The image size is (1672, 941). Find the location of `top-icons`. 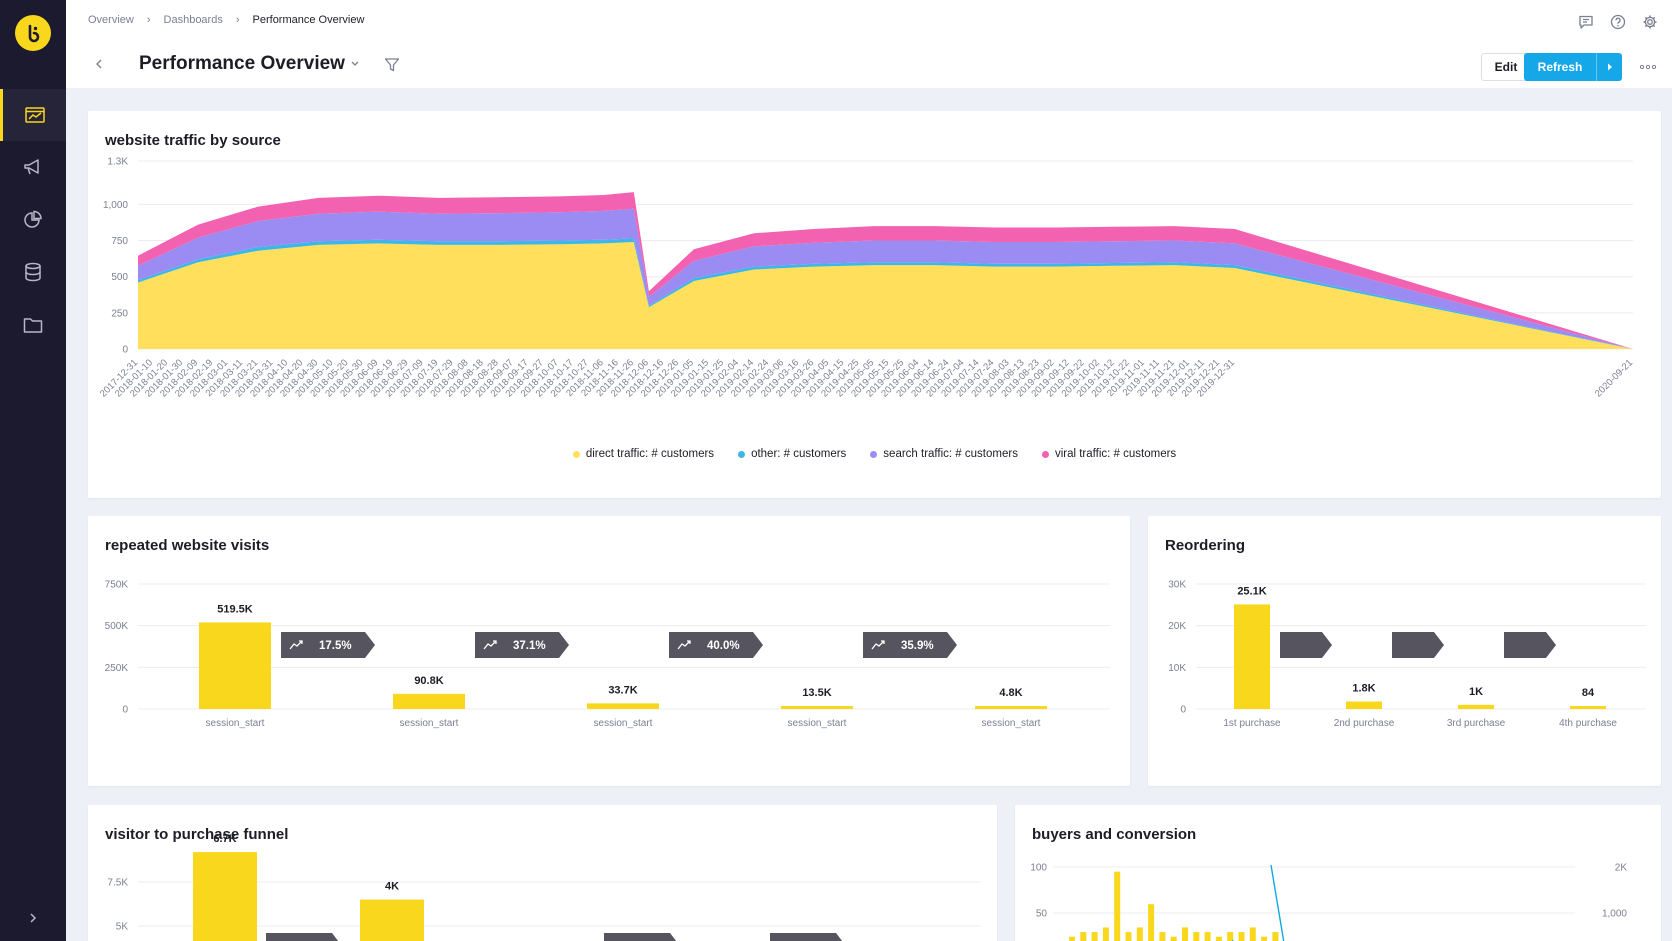

top-icons is located at coordinates (1618, 22).